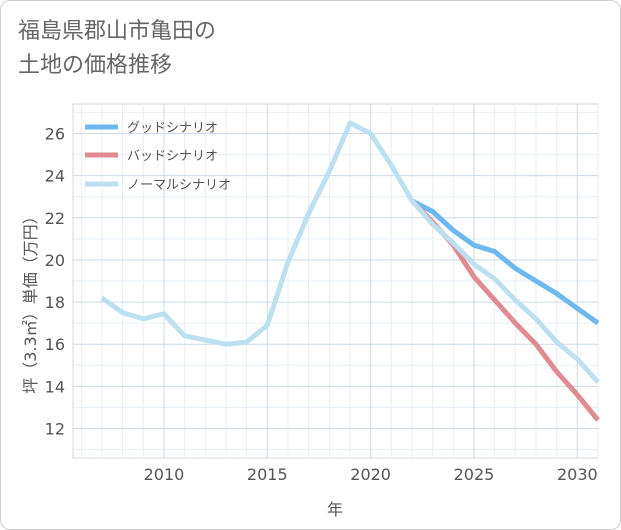 This screenshot has height=530, width=621. Describe the element at coordinates (164, 474) in the screenshot. I see `x-tick-label: 2010` at that location.